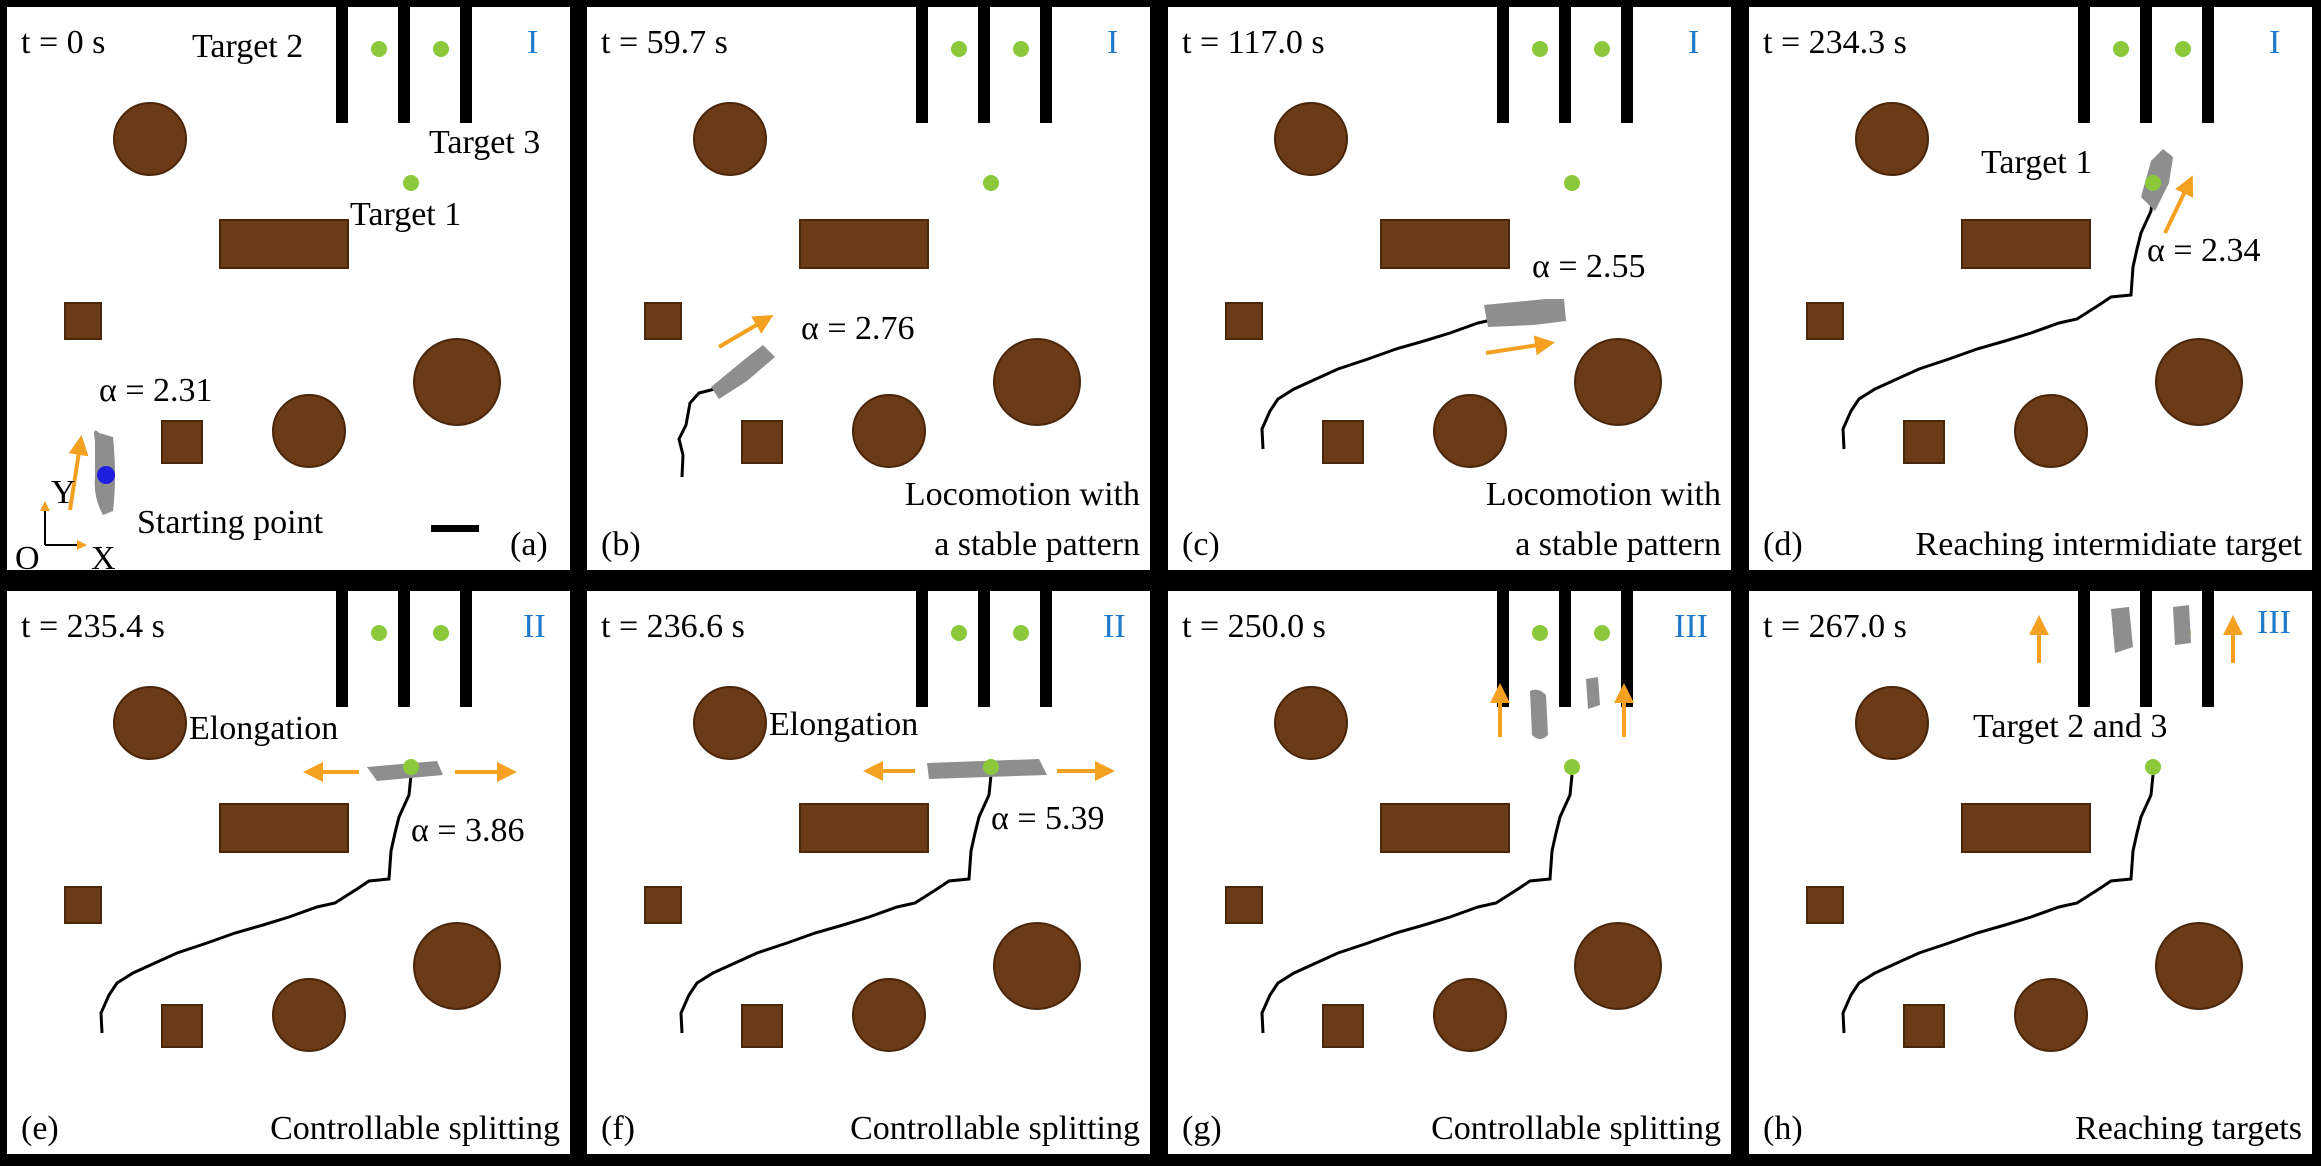 Image resolution: width=2321 pixels, height=1166 pixels. Describe the element at coordinates (673, 626) in the screenshot. I see `time-label: t = 236.6 s` at that location.